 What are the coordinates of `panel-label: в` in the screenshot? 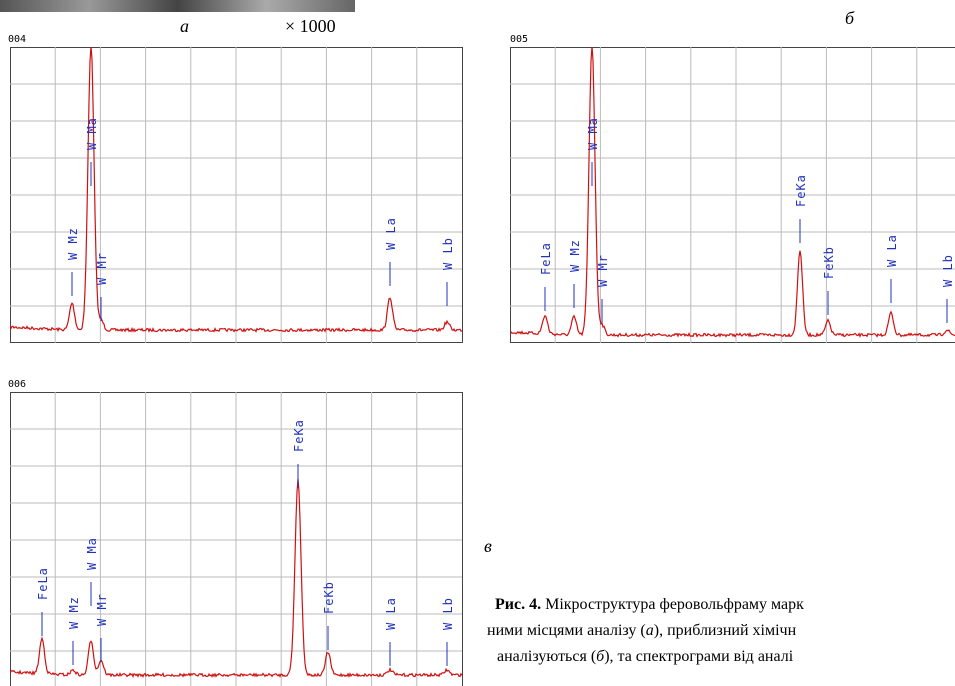 It's located at (488, 546).